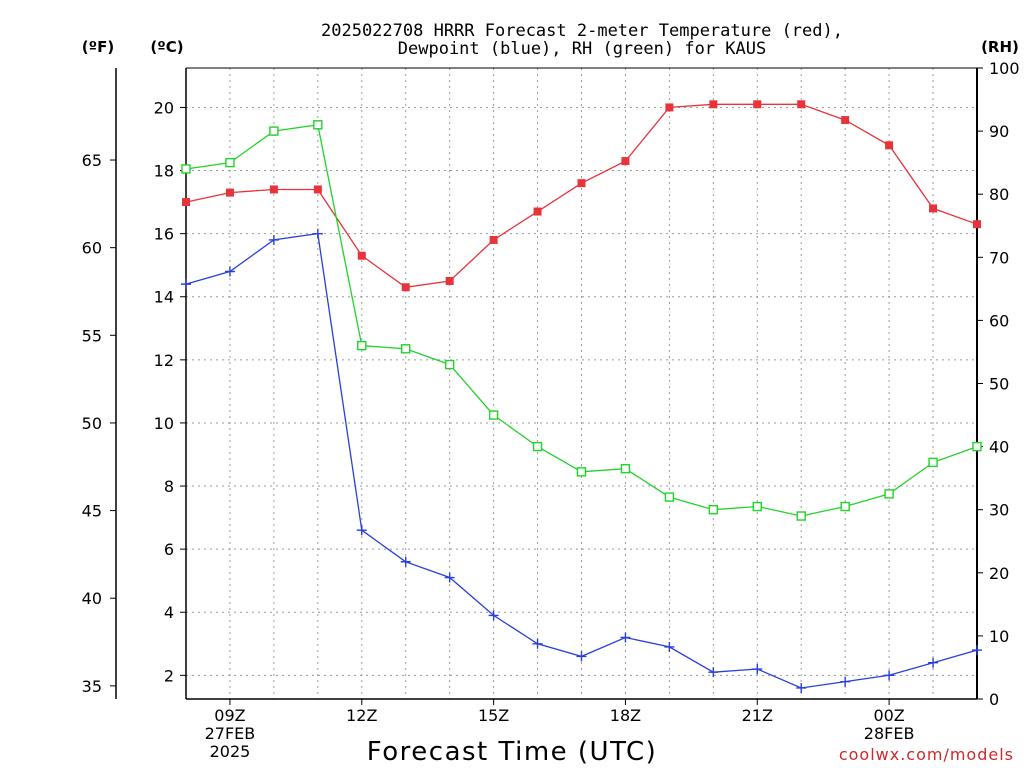 The width and height of the screenshot is (1024, 768). I want to click on fahrenheit-tick-label: 40, so click(92, 598).